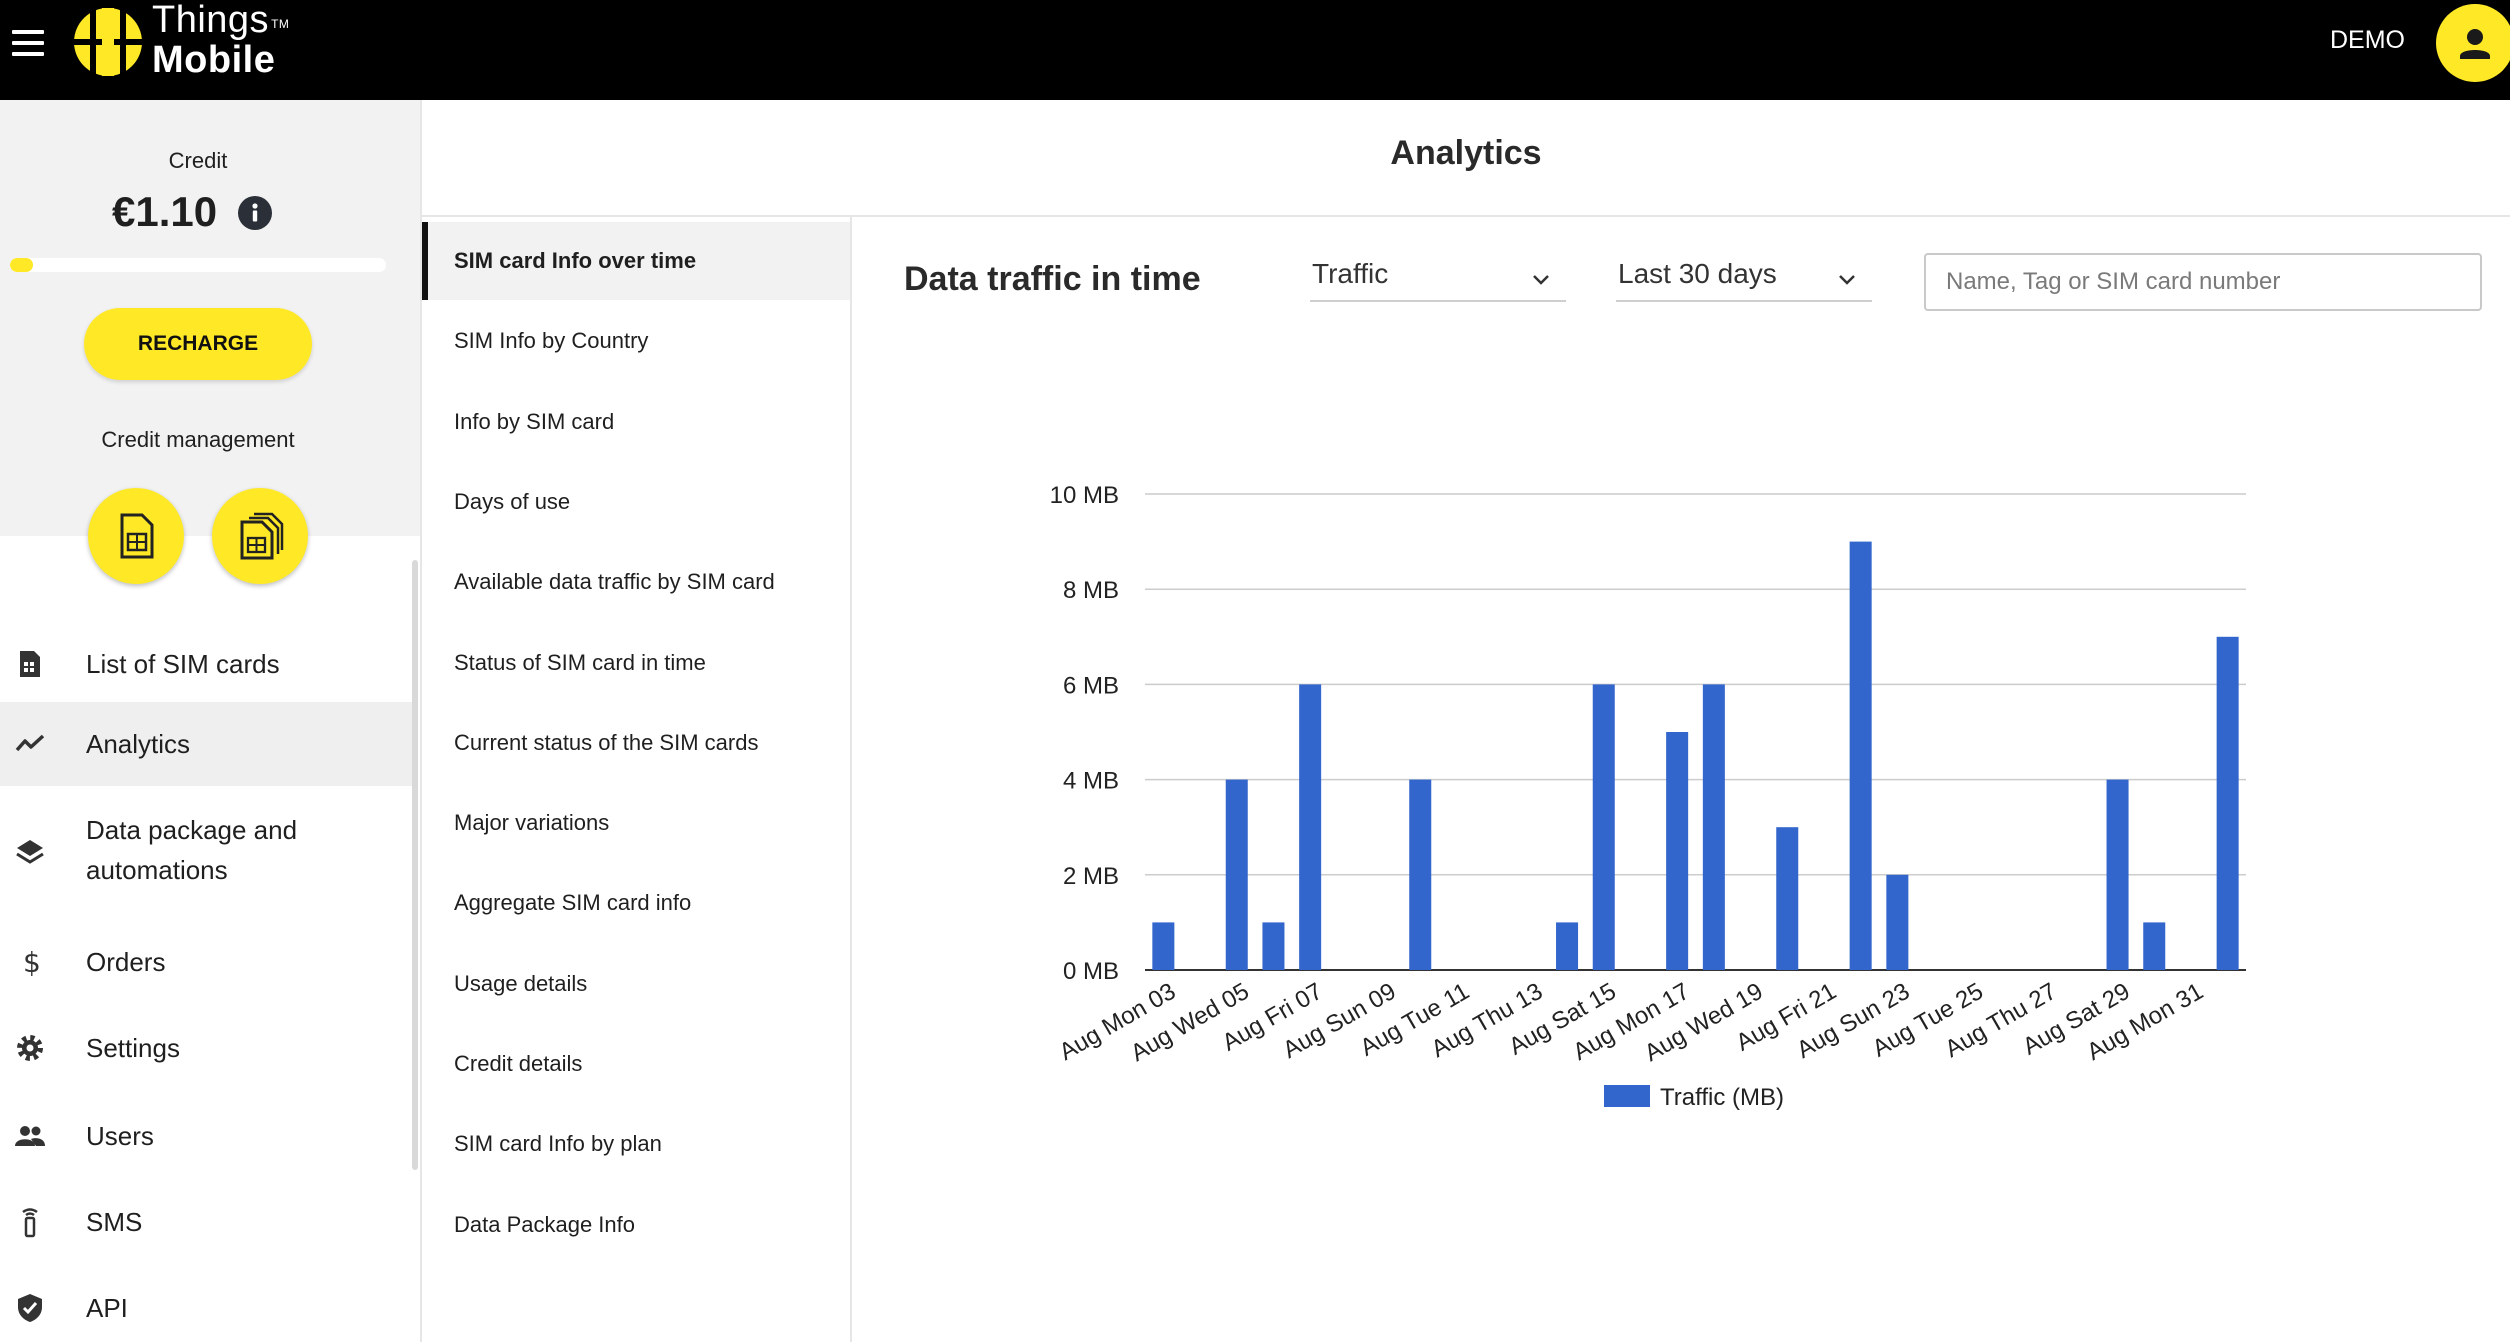 This screenshot has height=1342, width=2510. Describe the element at coordinates (636, 1225) in the screenshot. I see `analytics-menu-item: Data Package Info` at that location.